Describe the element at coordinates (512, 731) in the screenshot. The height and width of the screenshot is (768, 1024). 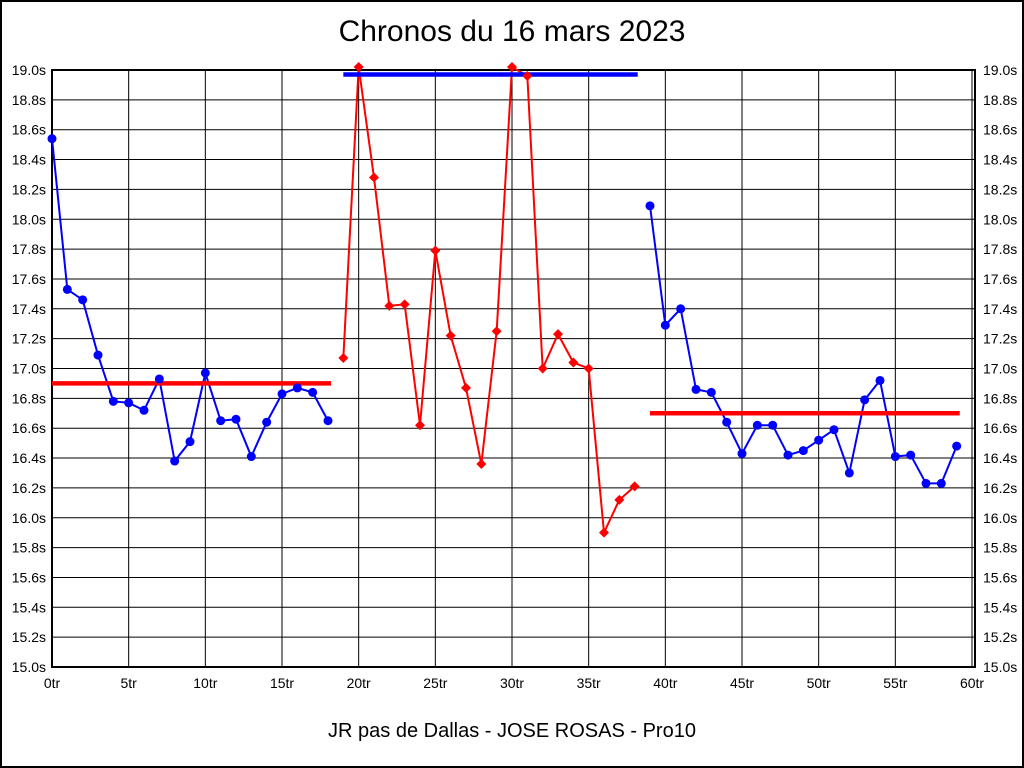
I see `chart-caption: JR pas de Dallas - JOSE ROSAS - Pro10` at that location.